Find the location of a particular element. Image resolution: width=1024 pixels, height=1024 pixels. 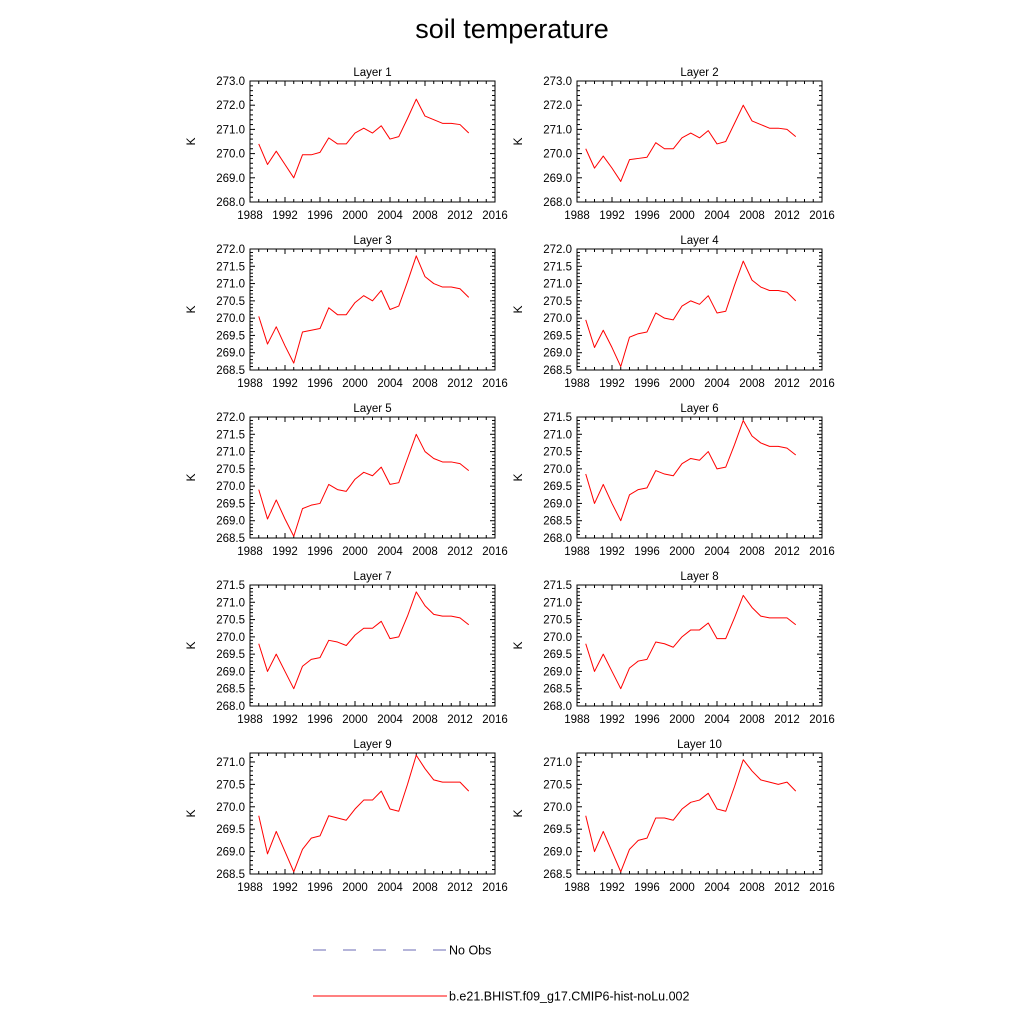

panel-title: Layer 2 is located at coordinates (699, 73).